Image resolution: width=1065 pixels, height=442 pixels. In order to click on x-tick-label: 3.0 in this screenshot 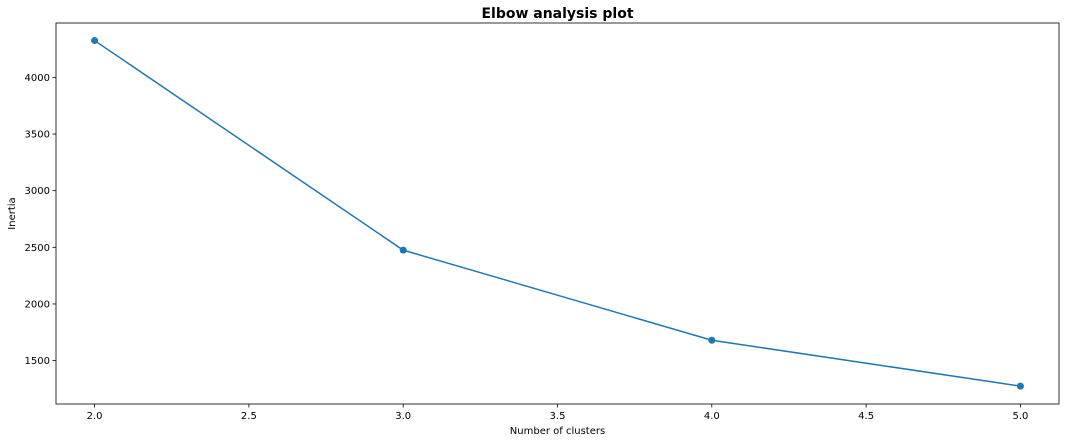, I will do `click(403, 416)`.